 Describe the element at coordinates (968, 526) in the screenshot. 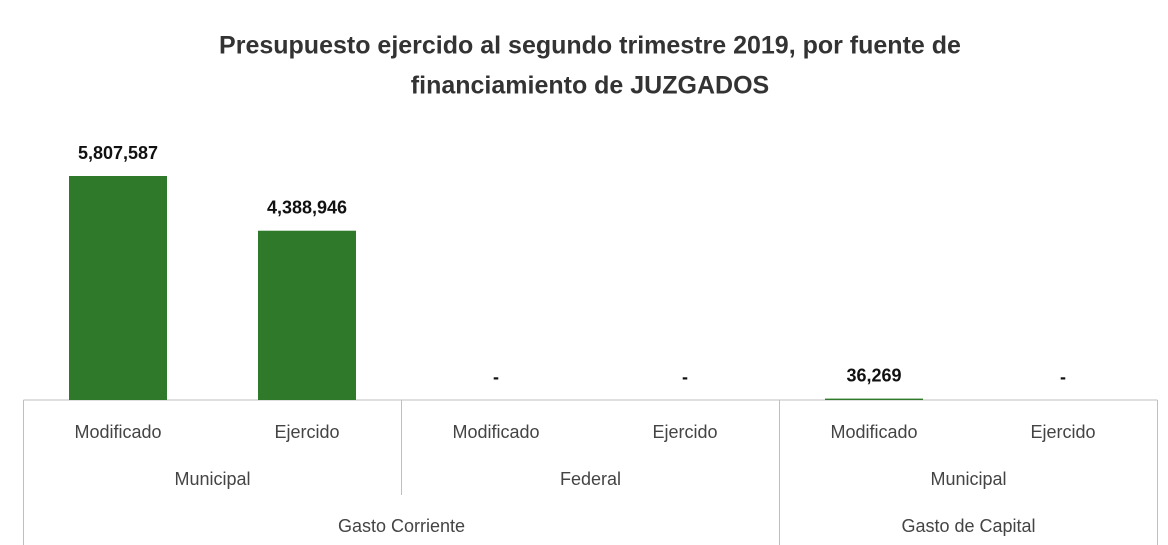

I see `group-label: Gasto de Capital` at that location.